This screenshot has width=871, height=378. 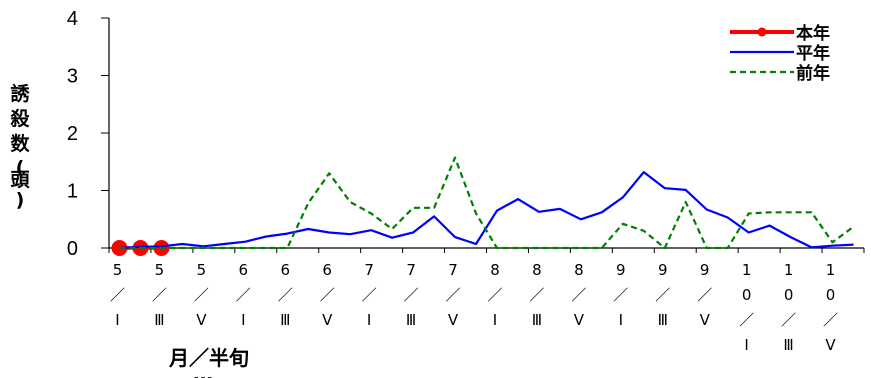 I want to click on y-tick-label: 2, so click(x=72, y=134).